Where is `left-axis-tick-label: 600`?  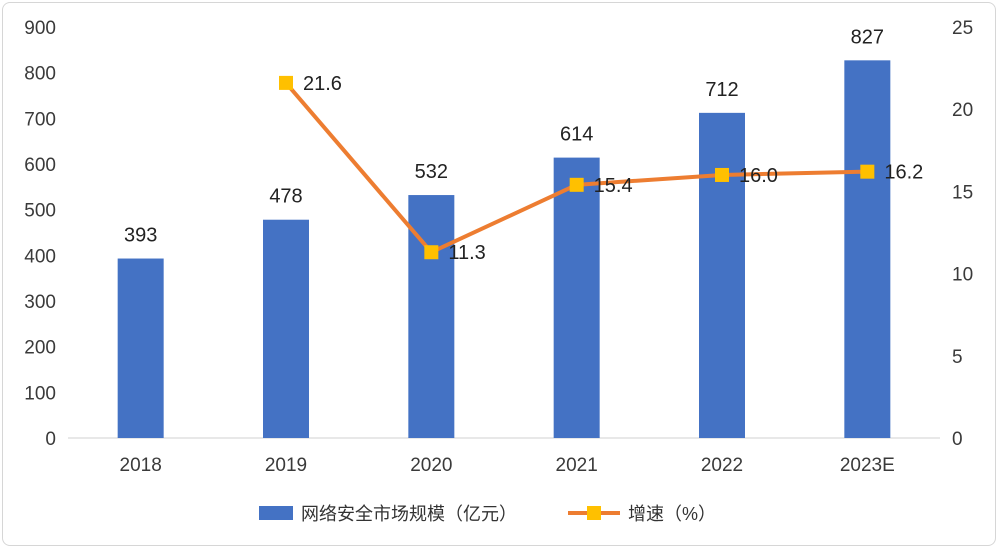 left-axis-tick-label: 600 is located at coordinates (40, 165).